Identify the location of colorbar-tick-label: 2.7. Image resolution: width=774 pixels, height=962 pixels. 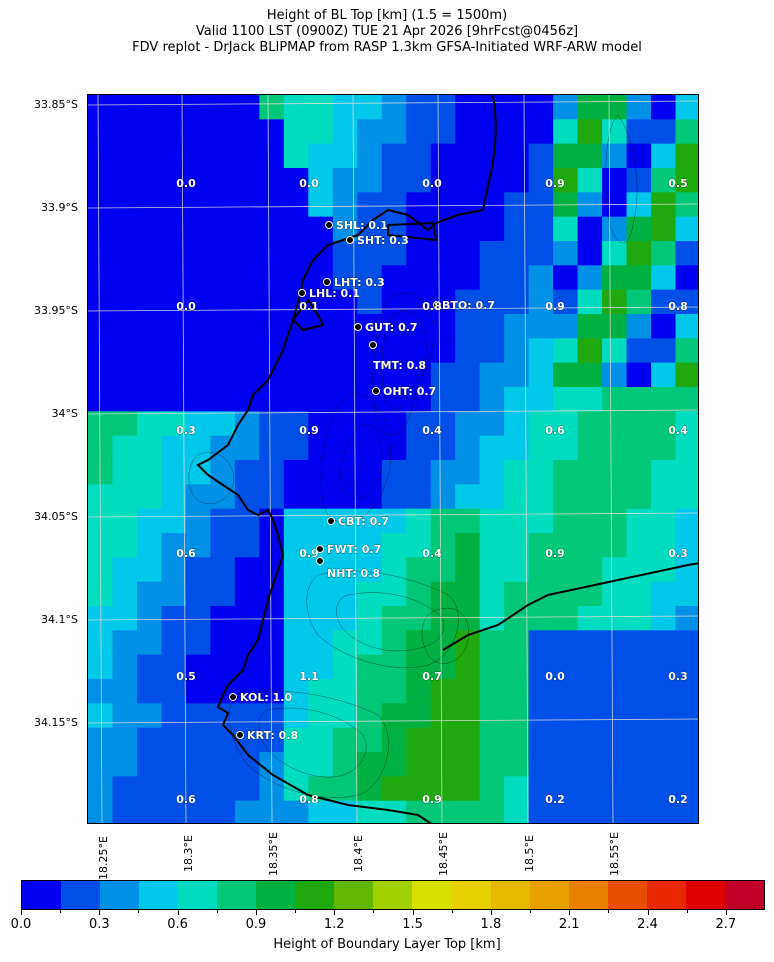
(726, 924).